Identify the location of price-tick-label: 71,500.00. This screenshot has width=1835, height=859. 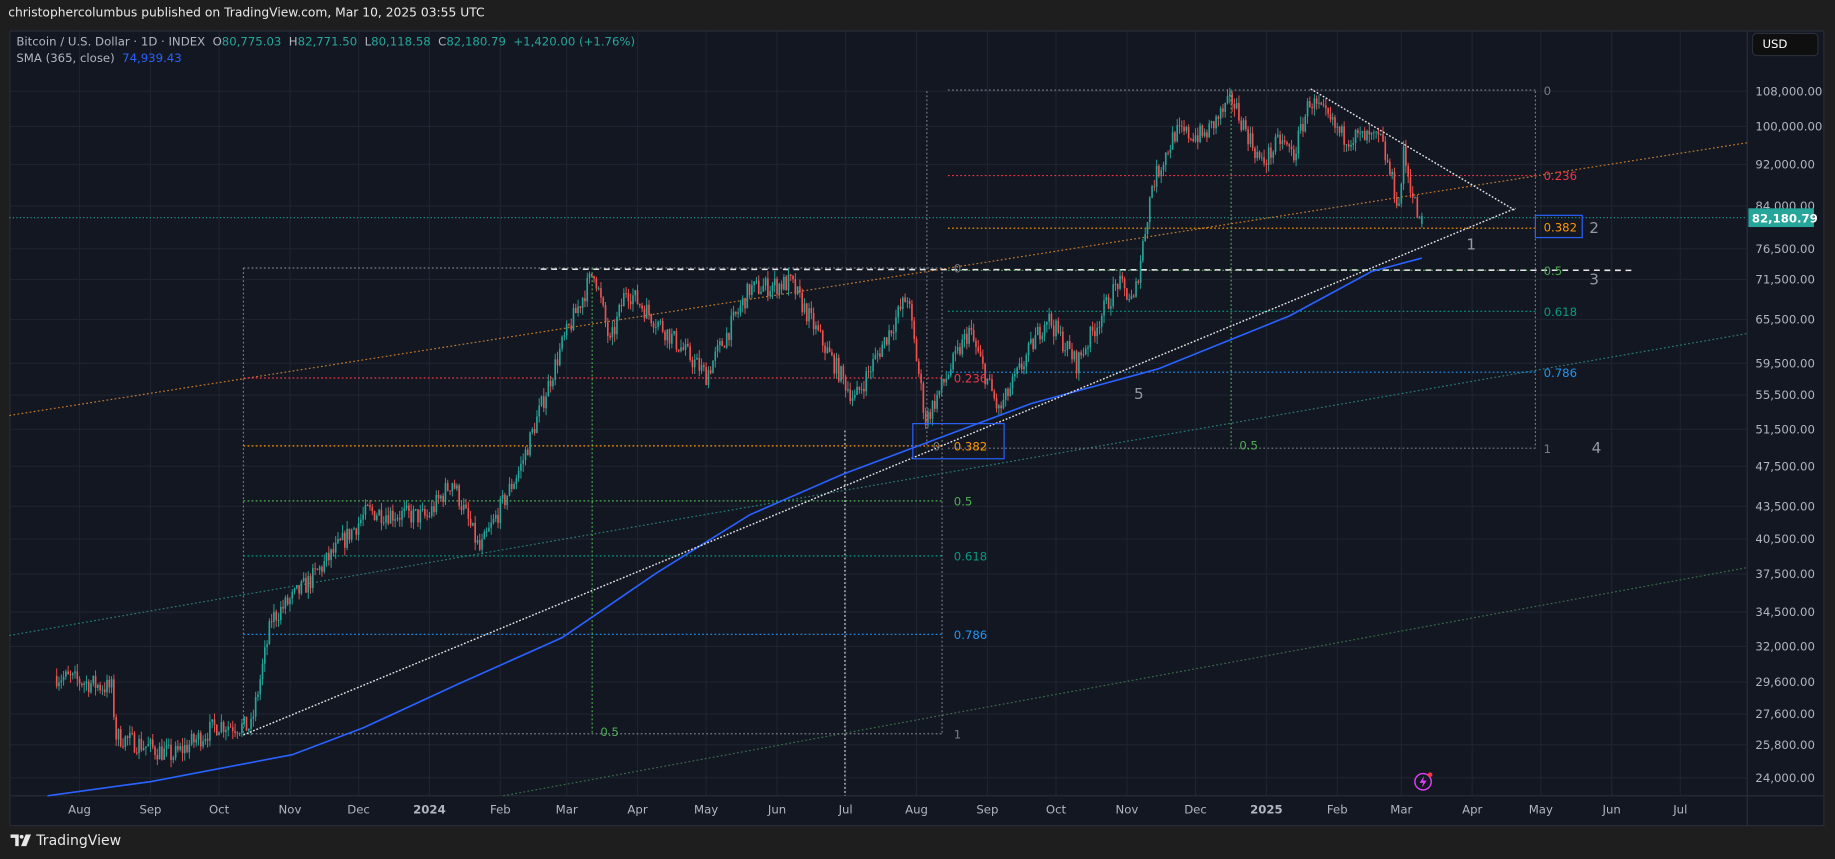
(1784, 280).